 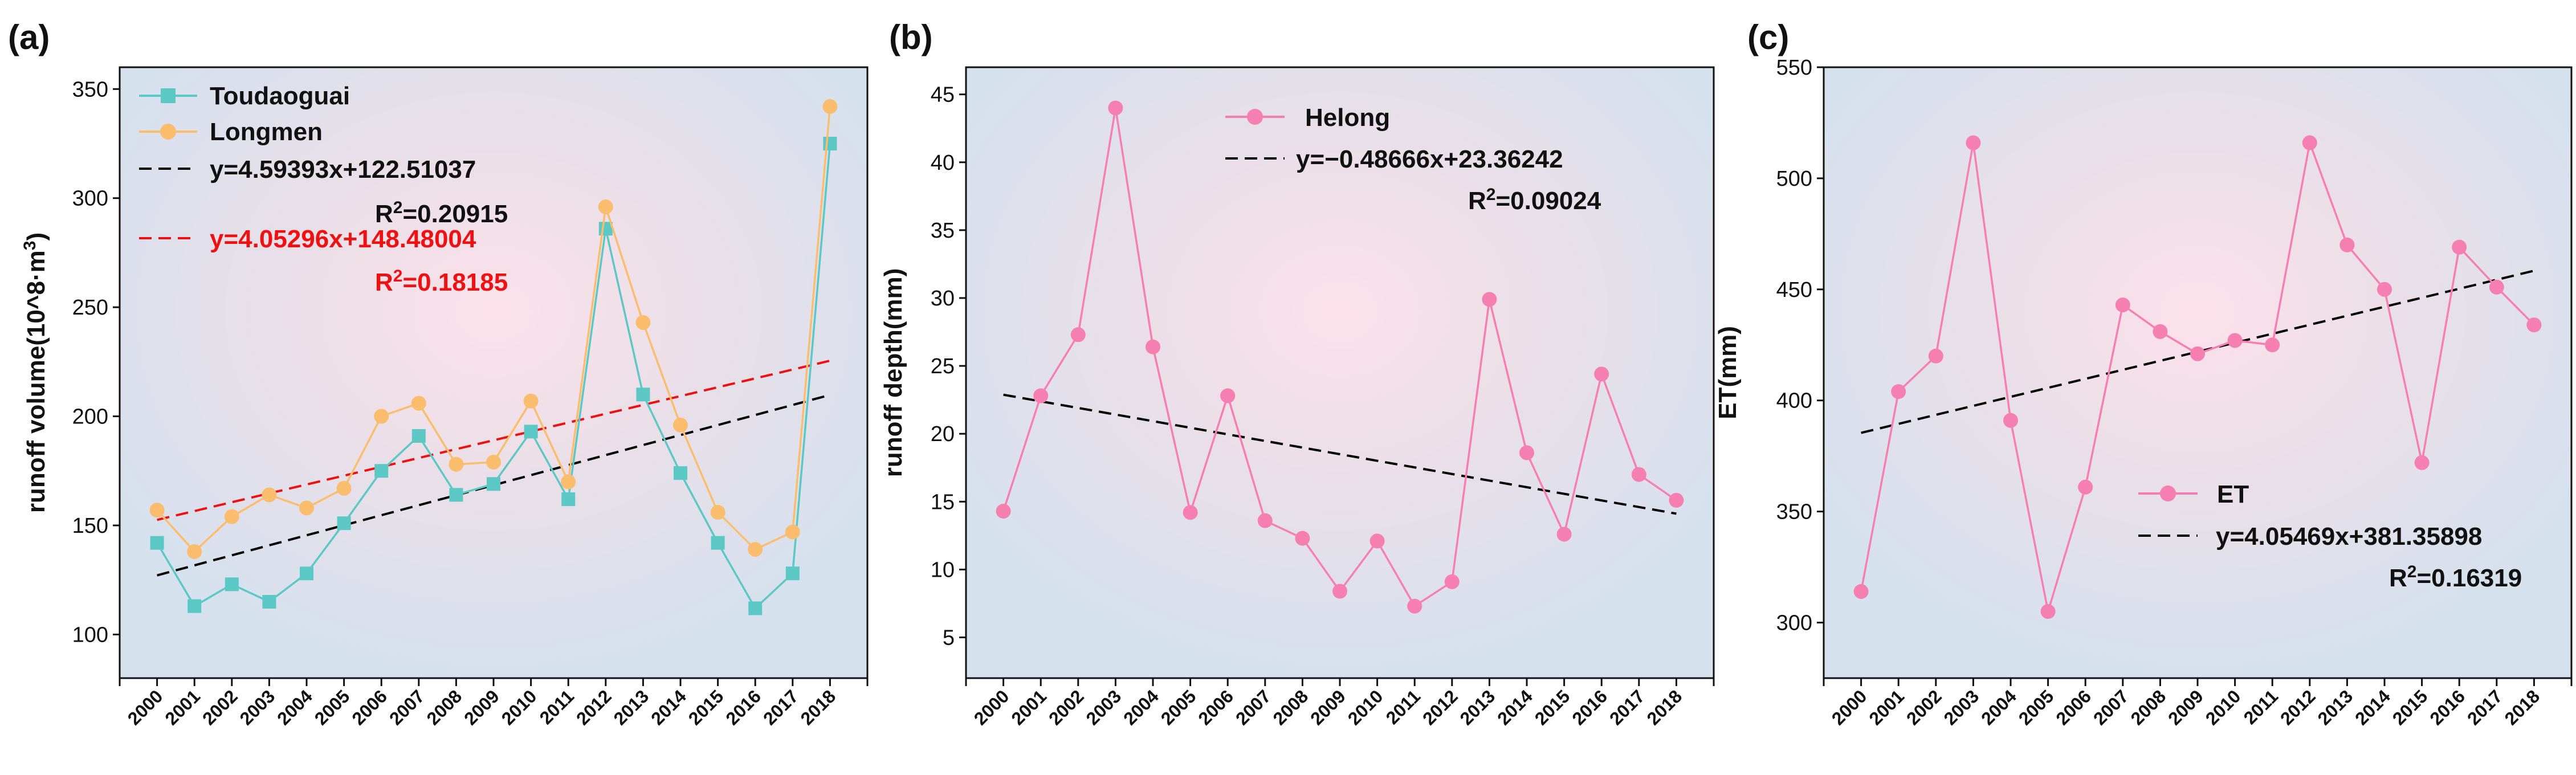 What do you see at coordinates (90, 199) in the screenshot?
I see `y-tick-label-a-300: 300` at bounding box center [90, 199].